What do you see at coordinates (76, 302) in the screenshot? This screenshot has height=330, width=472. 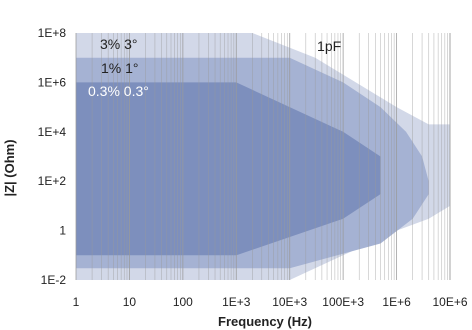 I see `x-tick-label: 1` at bounding box center [76, 302].